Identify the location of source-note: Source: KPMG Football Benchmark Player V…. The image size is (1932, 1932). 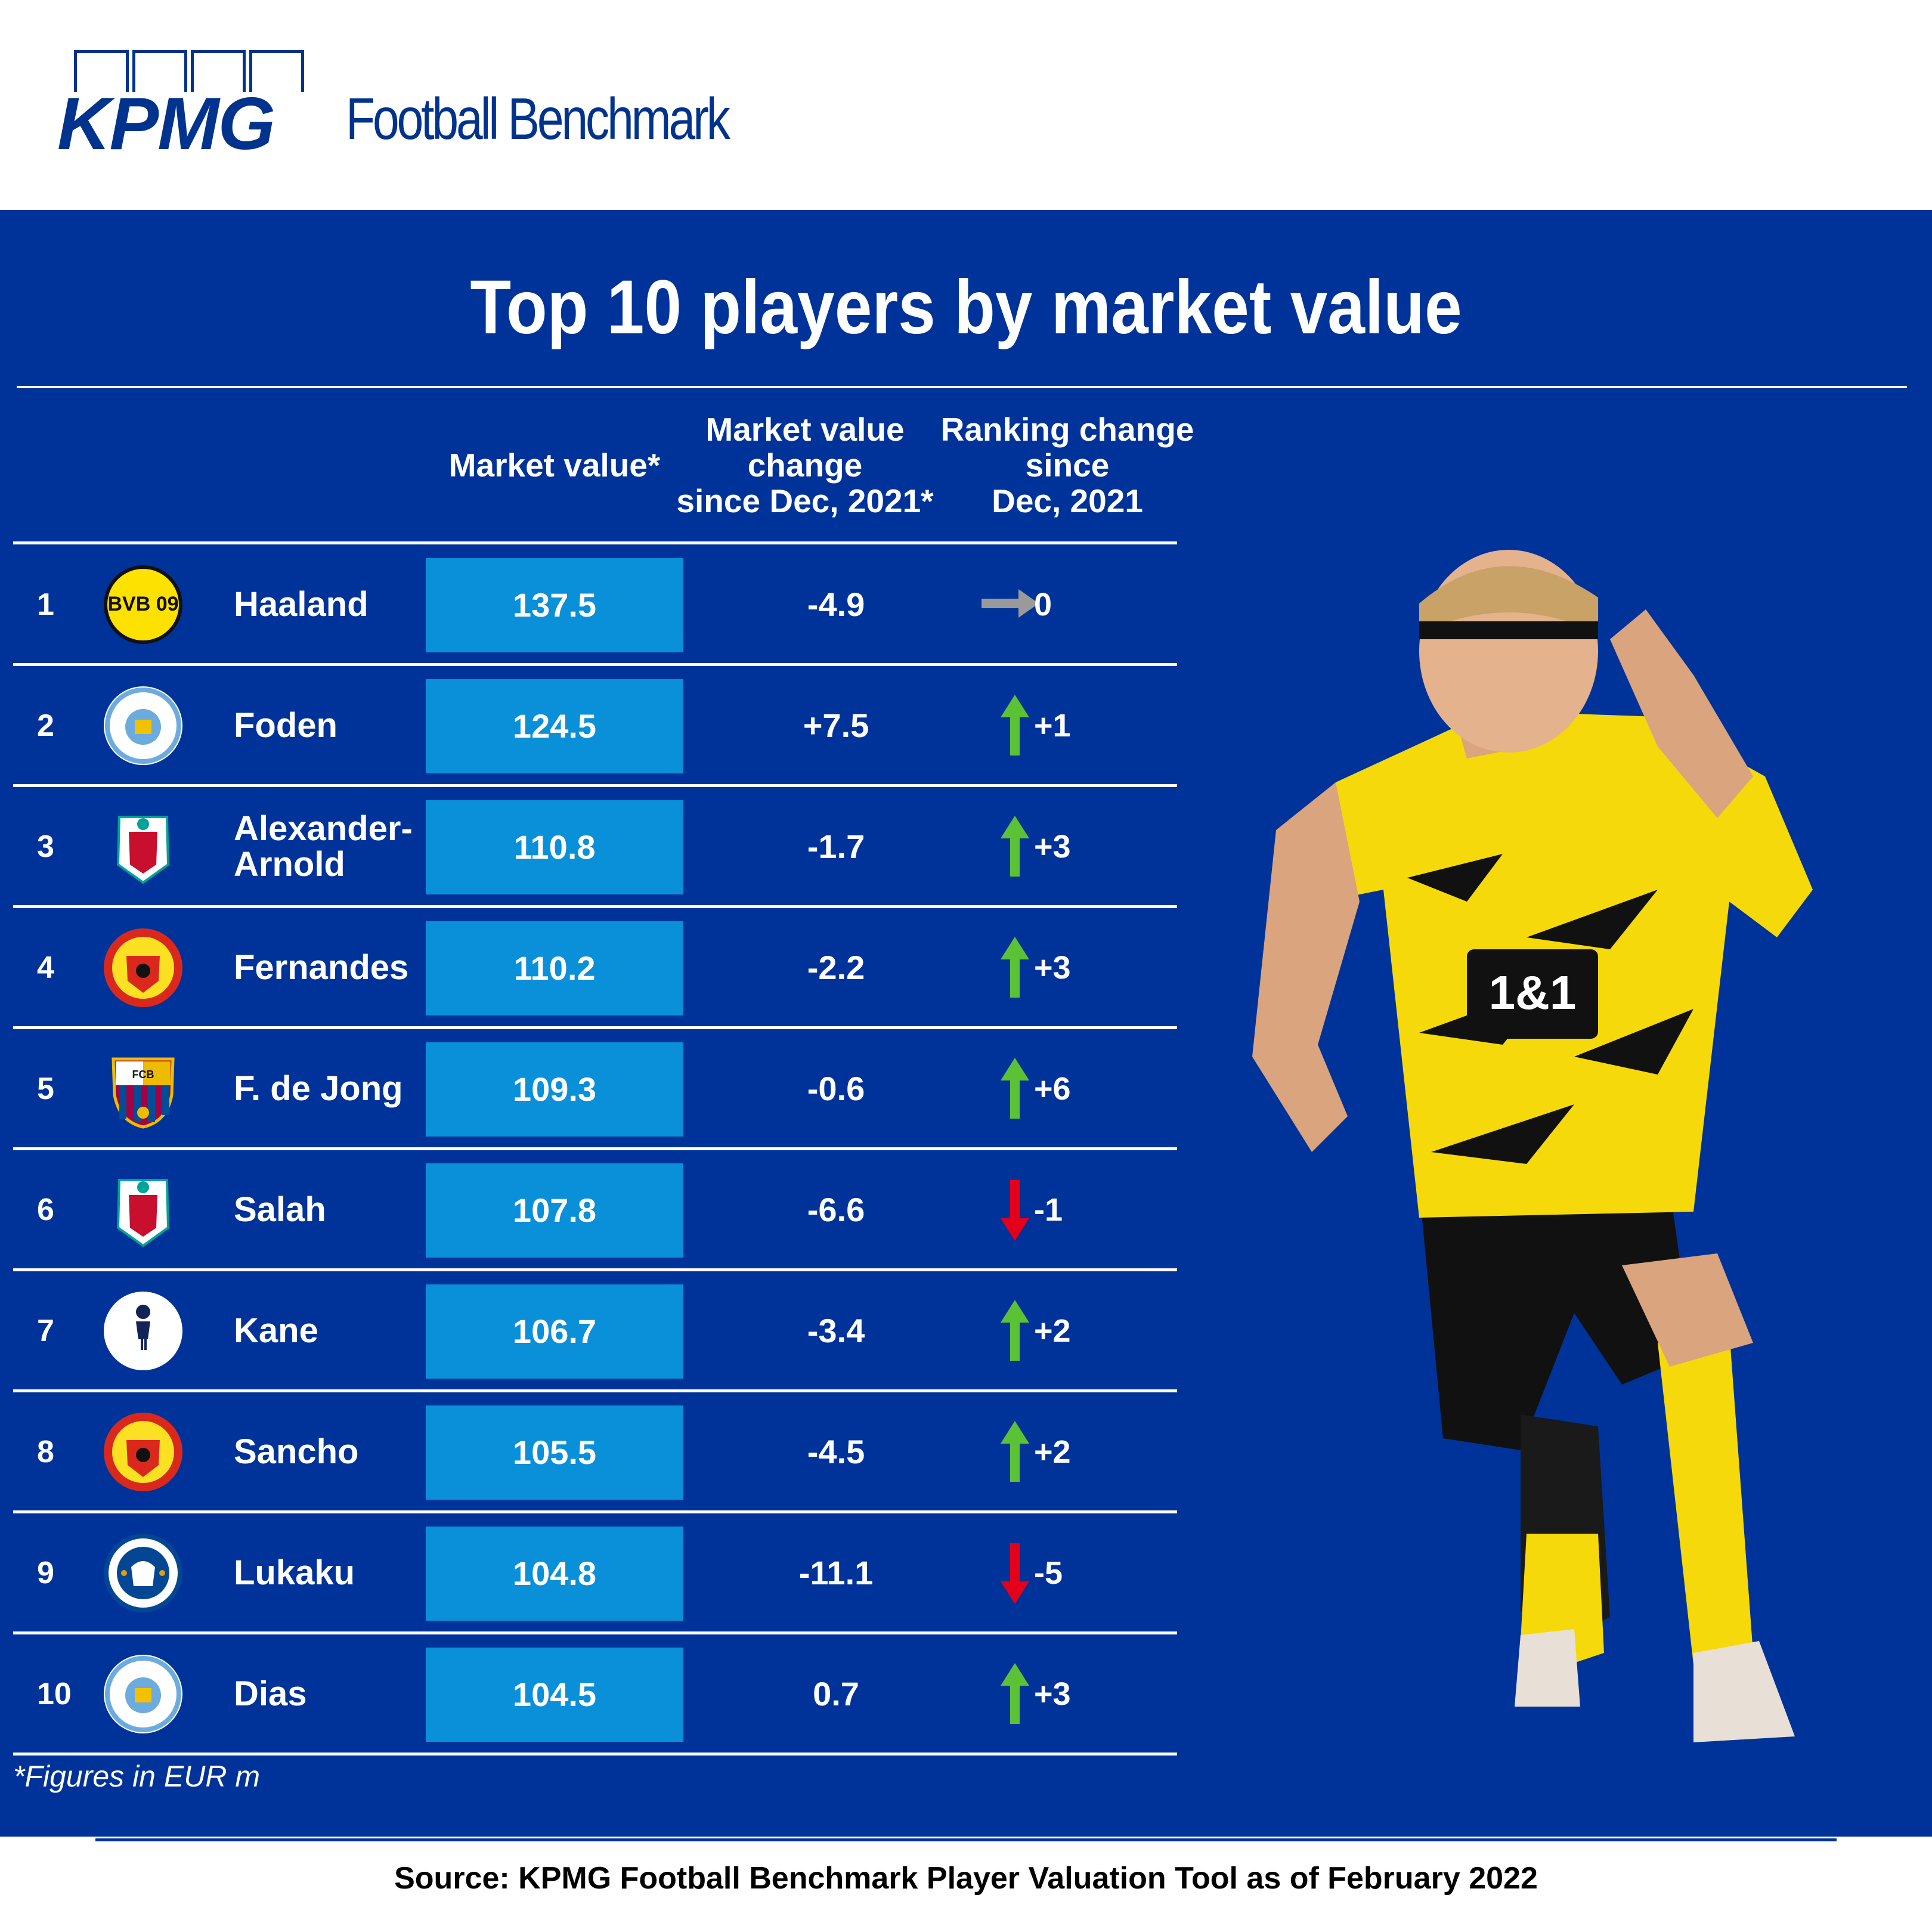
(966, 1879).